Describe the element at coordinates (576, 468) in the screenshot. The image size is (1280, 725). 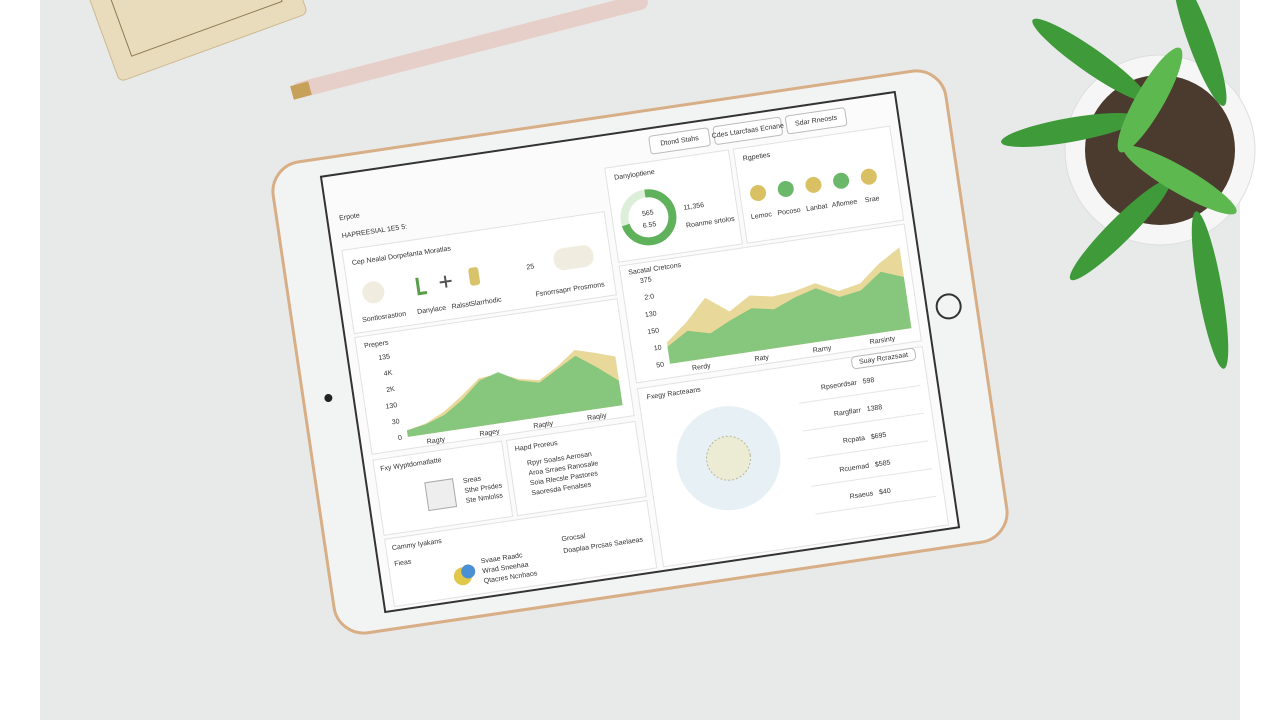
I see `hapd-box` at that location.